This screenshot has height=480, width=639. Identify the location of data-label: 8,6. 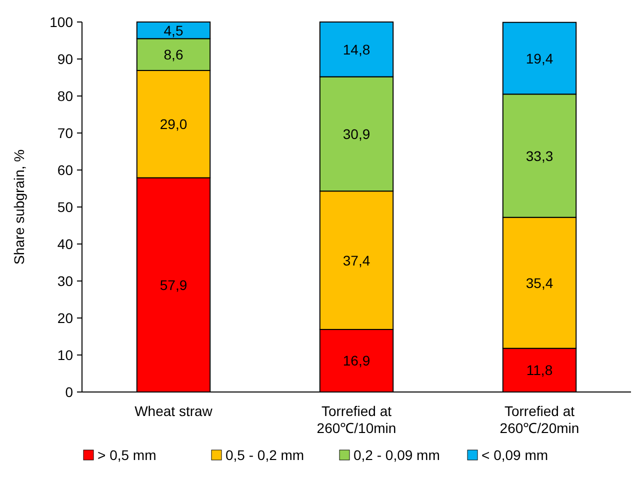
(174, 54).